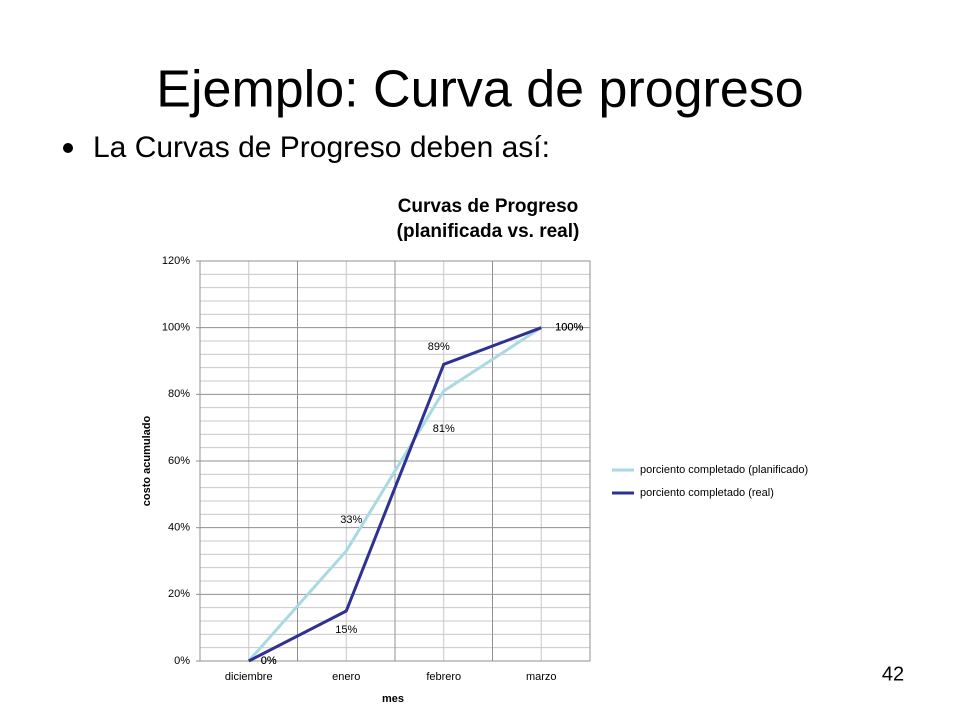 Image resolution: width=960 pixels, height=720 pixels. Describe the element at coordinates (569, 328) in the screenshot. I see `data-label: 100%` at that location.